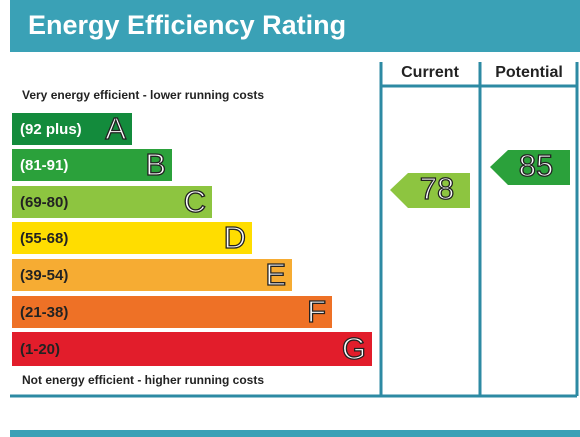 The width and height of the screenshot is (580, 437). What do you see at coordinates (529, 72) in the screenshot?
I see `column-header: Potential` at bounding box center [529, 72].